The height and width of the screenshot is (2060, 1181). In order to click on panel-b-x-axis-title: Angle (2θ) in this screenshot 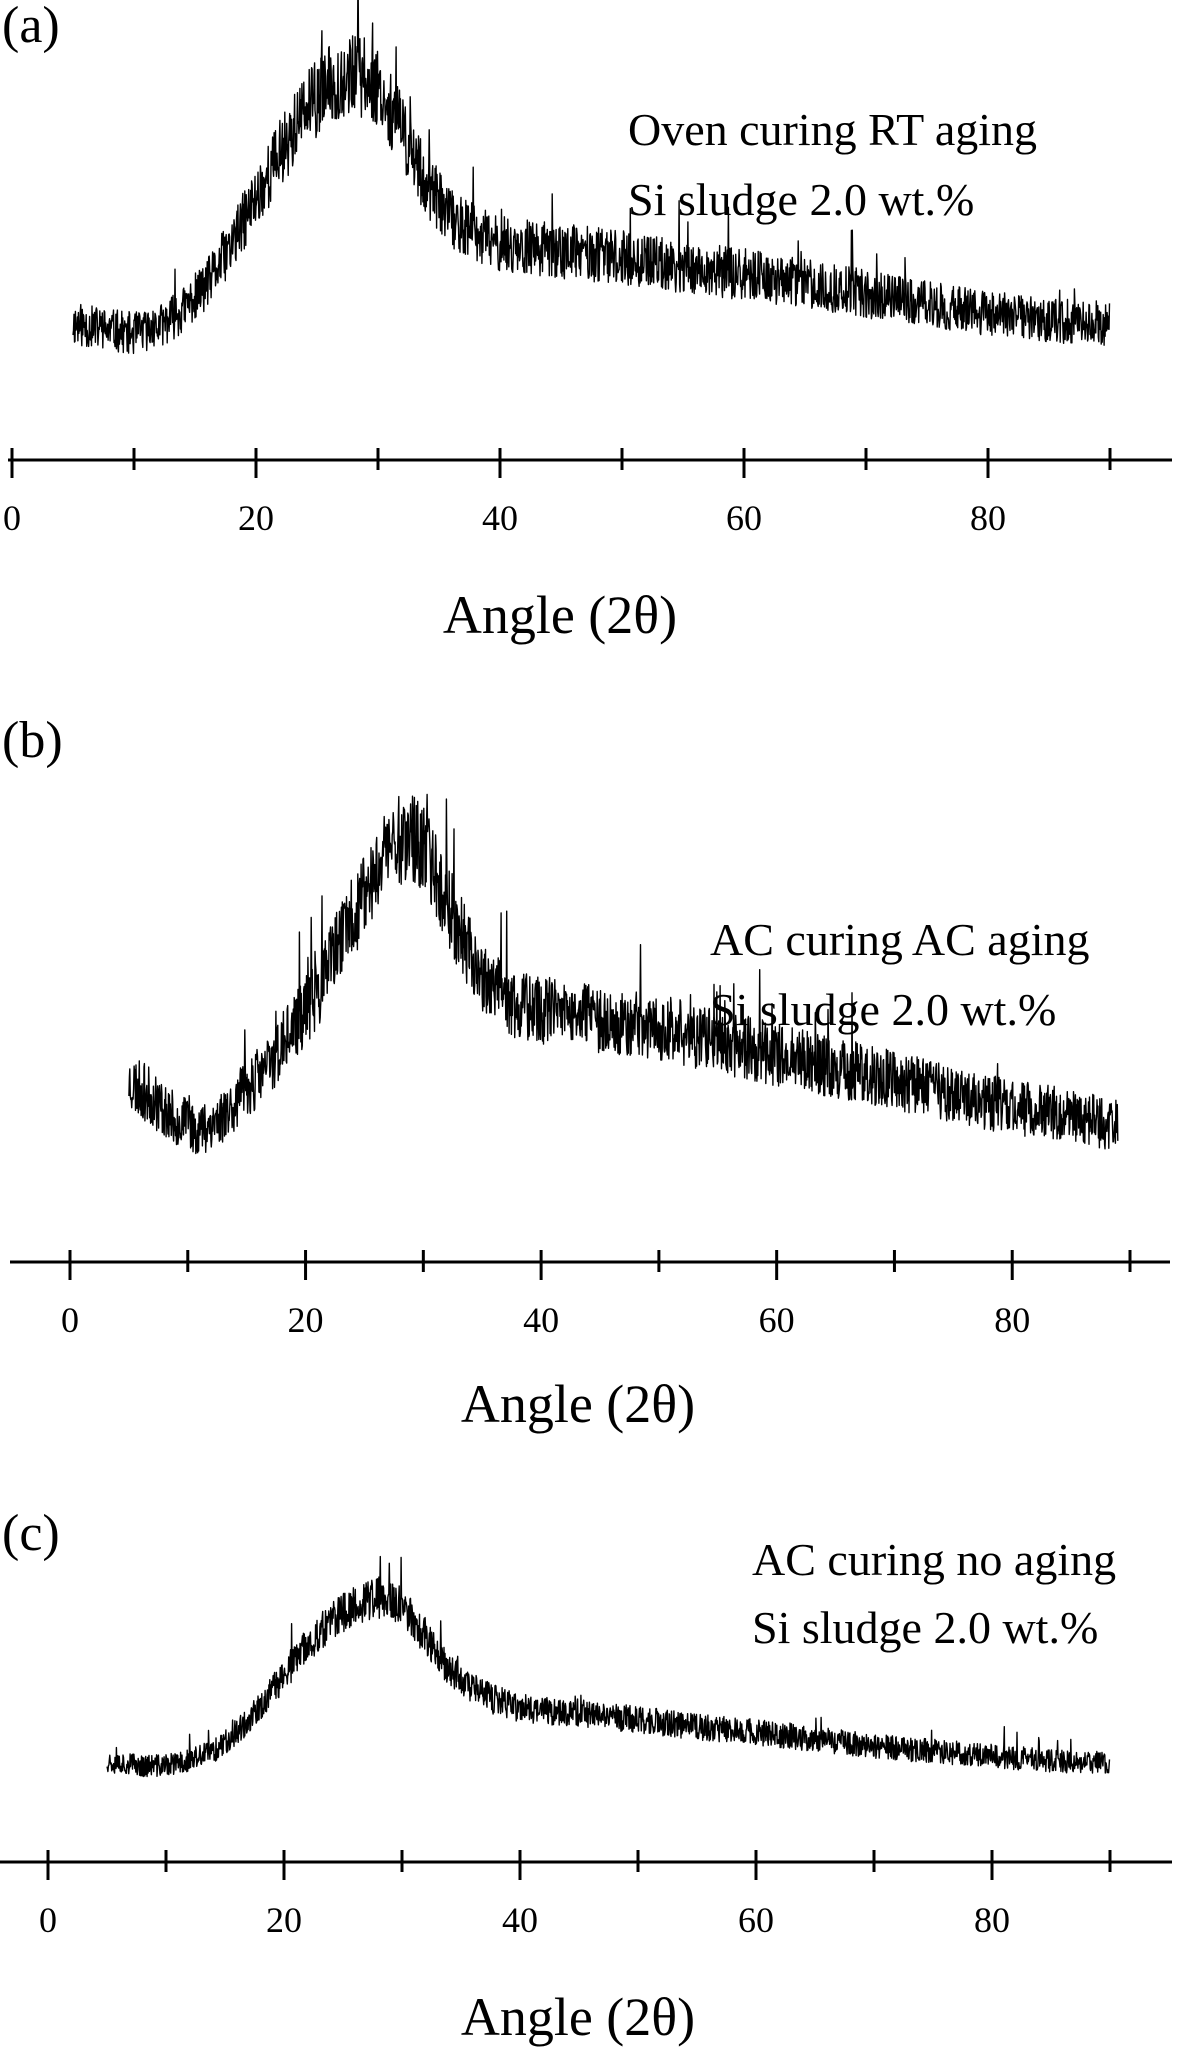, I will do `click(578, 1404)`.